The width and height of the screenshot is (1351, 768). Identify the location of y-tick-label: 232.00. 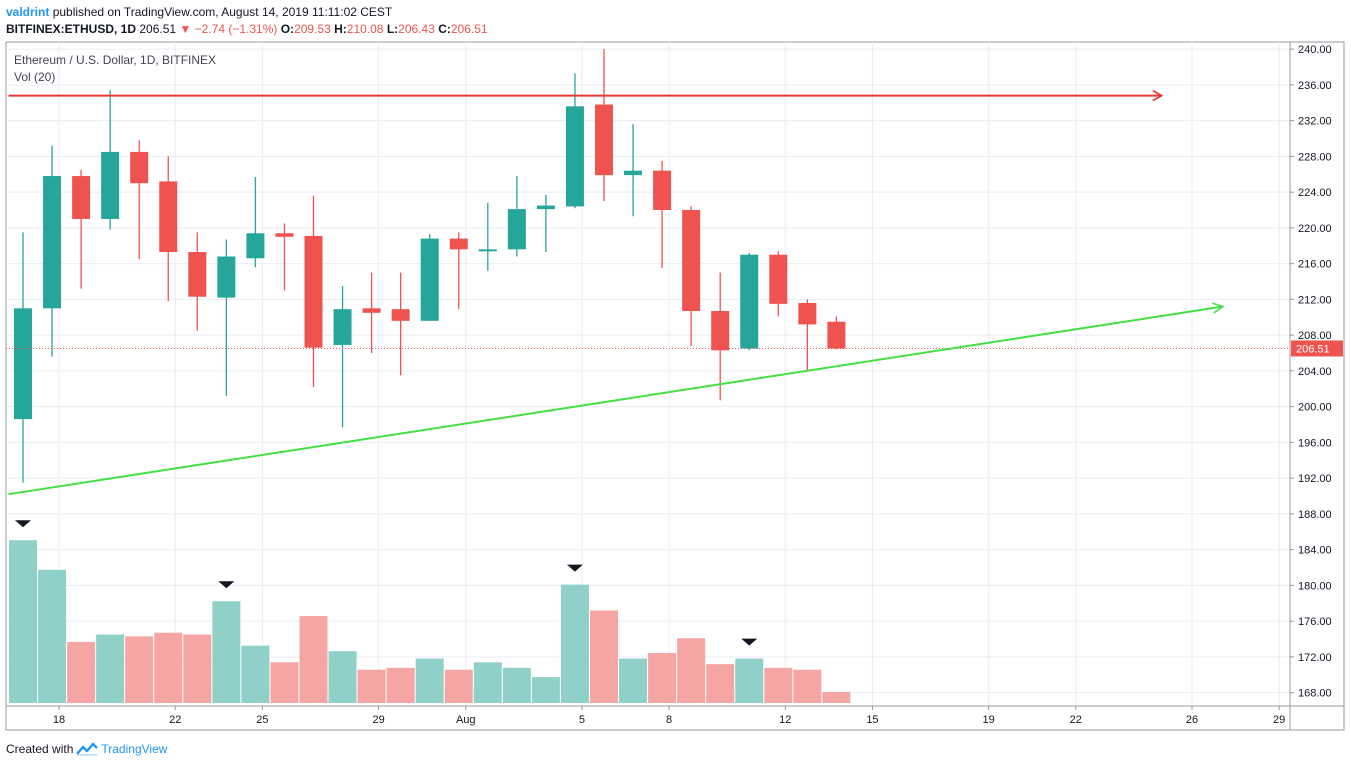
(1315, 122).